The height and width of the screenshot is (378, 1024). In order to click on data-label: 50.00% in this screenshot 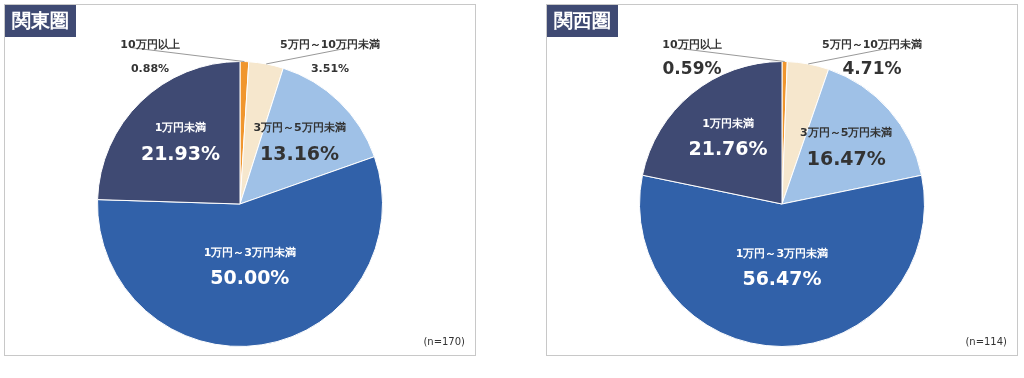, I will do `click(250, 277)`.